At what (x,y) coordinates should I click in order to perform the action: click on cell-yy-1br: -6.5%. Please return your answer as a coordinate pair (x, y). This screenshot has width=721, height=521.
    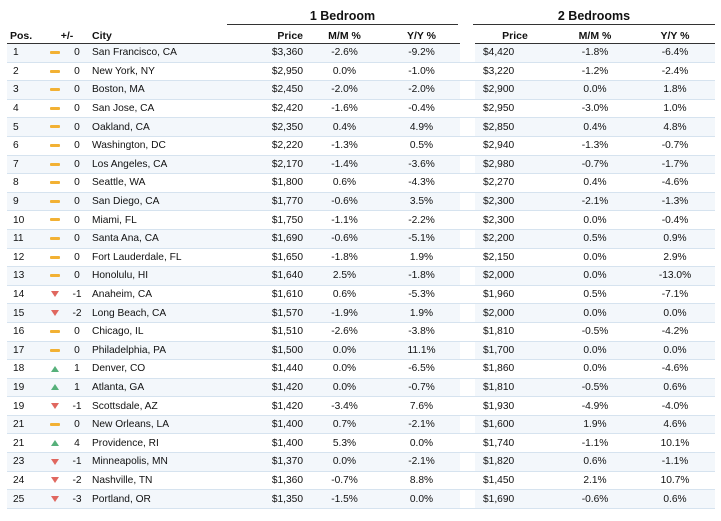
    Looking at the image, I should click on (422, 369).